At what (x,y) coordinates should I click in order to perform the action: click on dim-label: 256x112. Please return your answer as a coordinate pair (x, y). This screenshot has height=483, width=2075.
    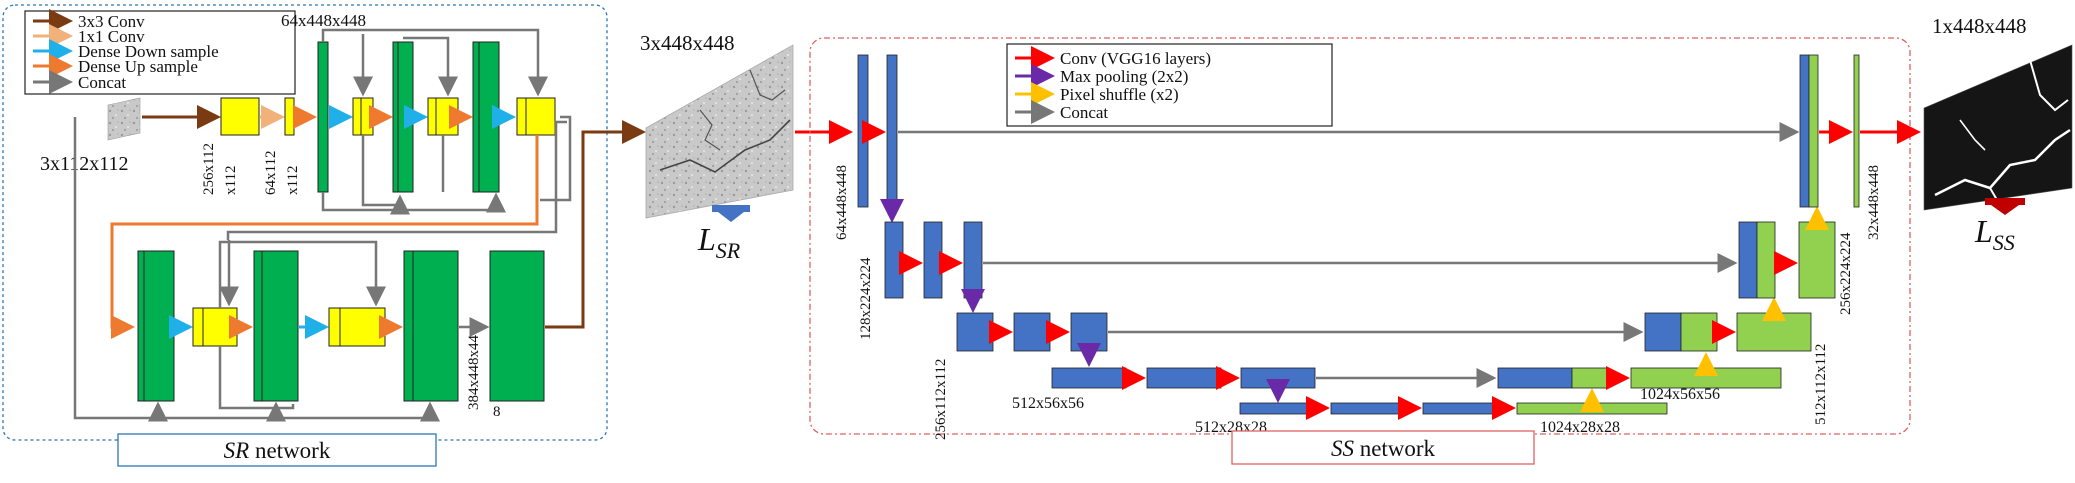
    Looking at the image, I should click on (209, 169).